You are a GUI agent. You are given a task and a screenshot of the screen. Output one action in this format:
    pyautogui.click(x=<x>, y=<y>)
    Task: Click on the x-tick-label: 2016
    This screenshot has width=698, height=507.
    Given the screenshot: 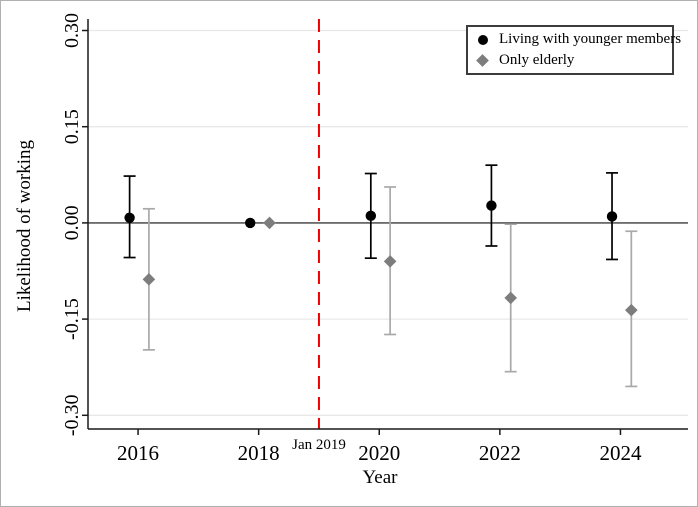 What is the action you would take?
    pyautogui.click(x=138, y=453)
    